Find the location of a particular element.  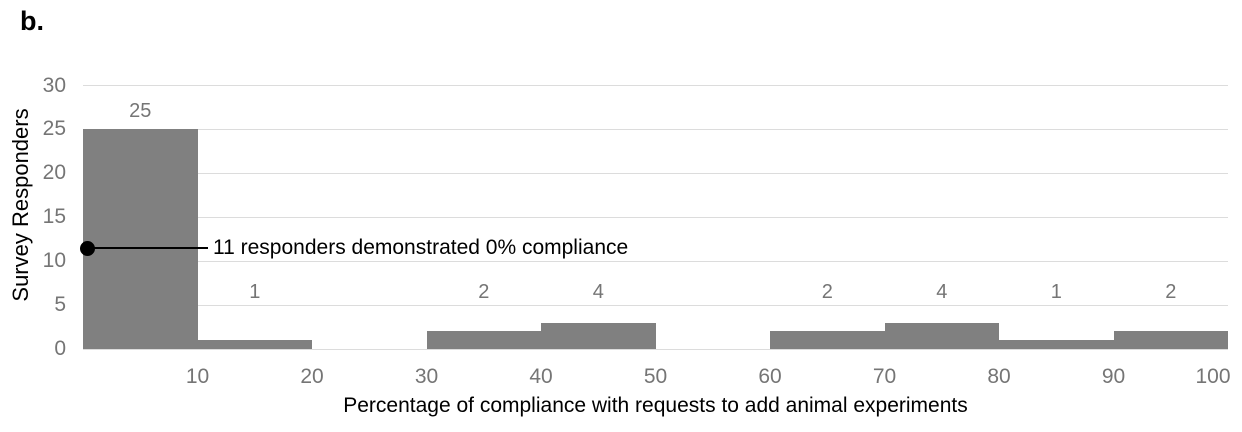

bar-value-label: 25 is located at coordinates (140, 111).